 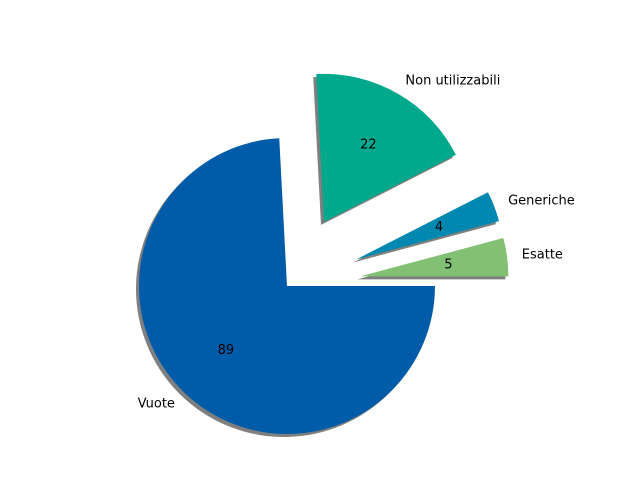 What do you see at coordinates (439, 227) in the screenshot?
I see `slice-value-generiche: 4` at bounding box center [439, 227].